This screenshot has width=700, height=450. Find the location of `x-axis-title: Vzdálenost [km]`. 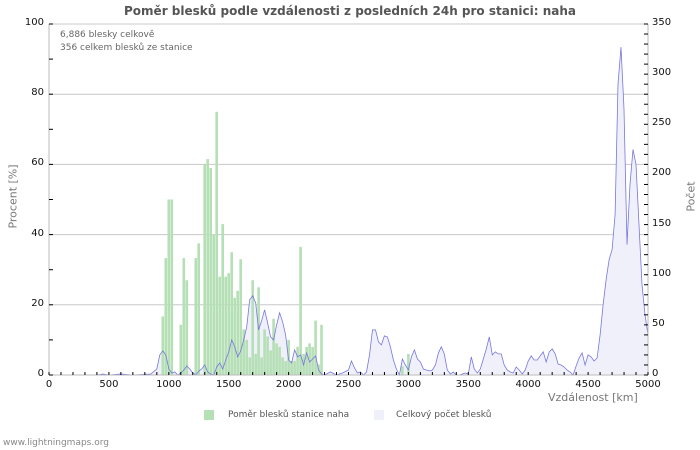

x-axis-title: Vzdálenost [km] is located at coordinates (593, 397).